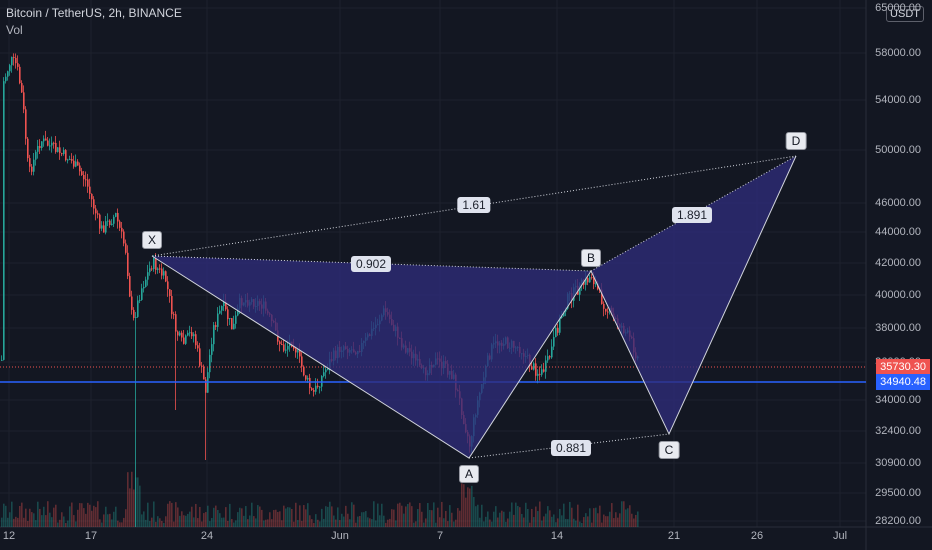  What do you see at coordinates (674, 536) in the screenshot?
I see `time-tick: 21` at bounding box center [674, 536].